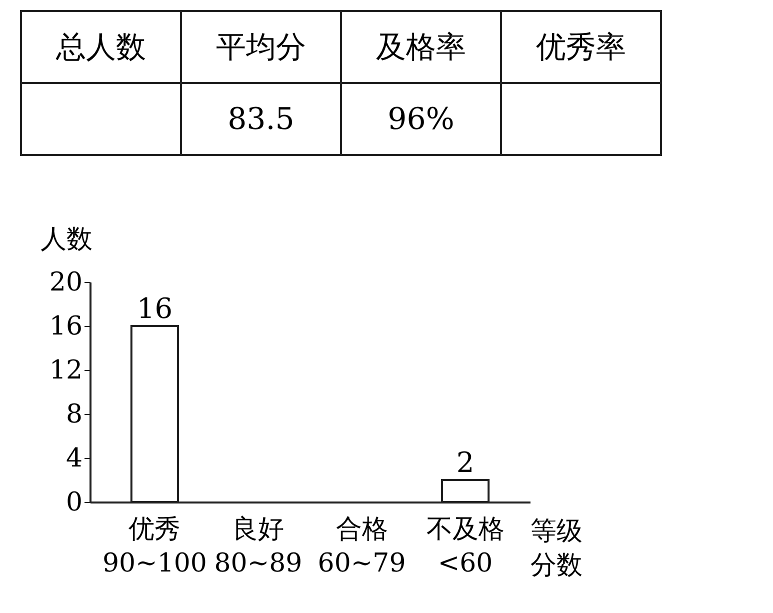 This screenshot has width=773, height=613. Describe the element at coordinates (258, 546) in the screenshot. I see `x-tick-label: 良好 80~89` at that location.